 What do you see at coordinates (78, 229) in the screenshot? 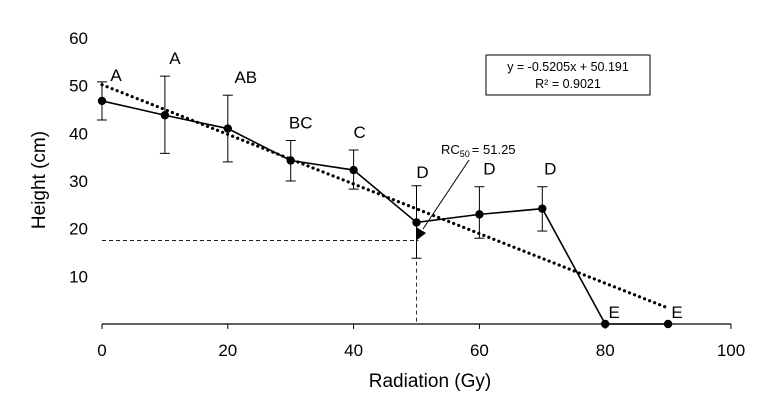
I see `y-tick-label: 20` at bounding box center [78, 229].